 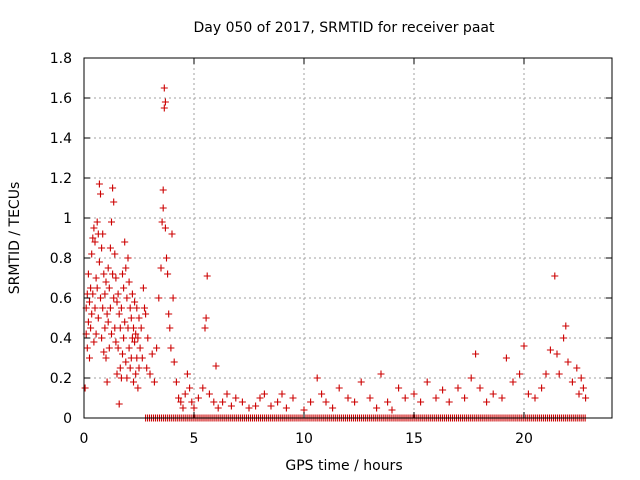 I want to click on x-tick-label: 5, so click(x=194, y=439).